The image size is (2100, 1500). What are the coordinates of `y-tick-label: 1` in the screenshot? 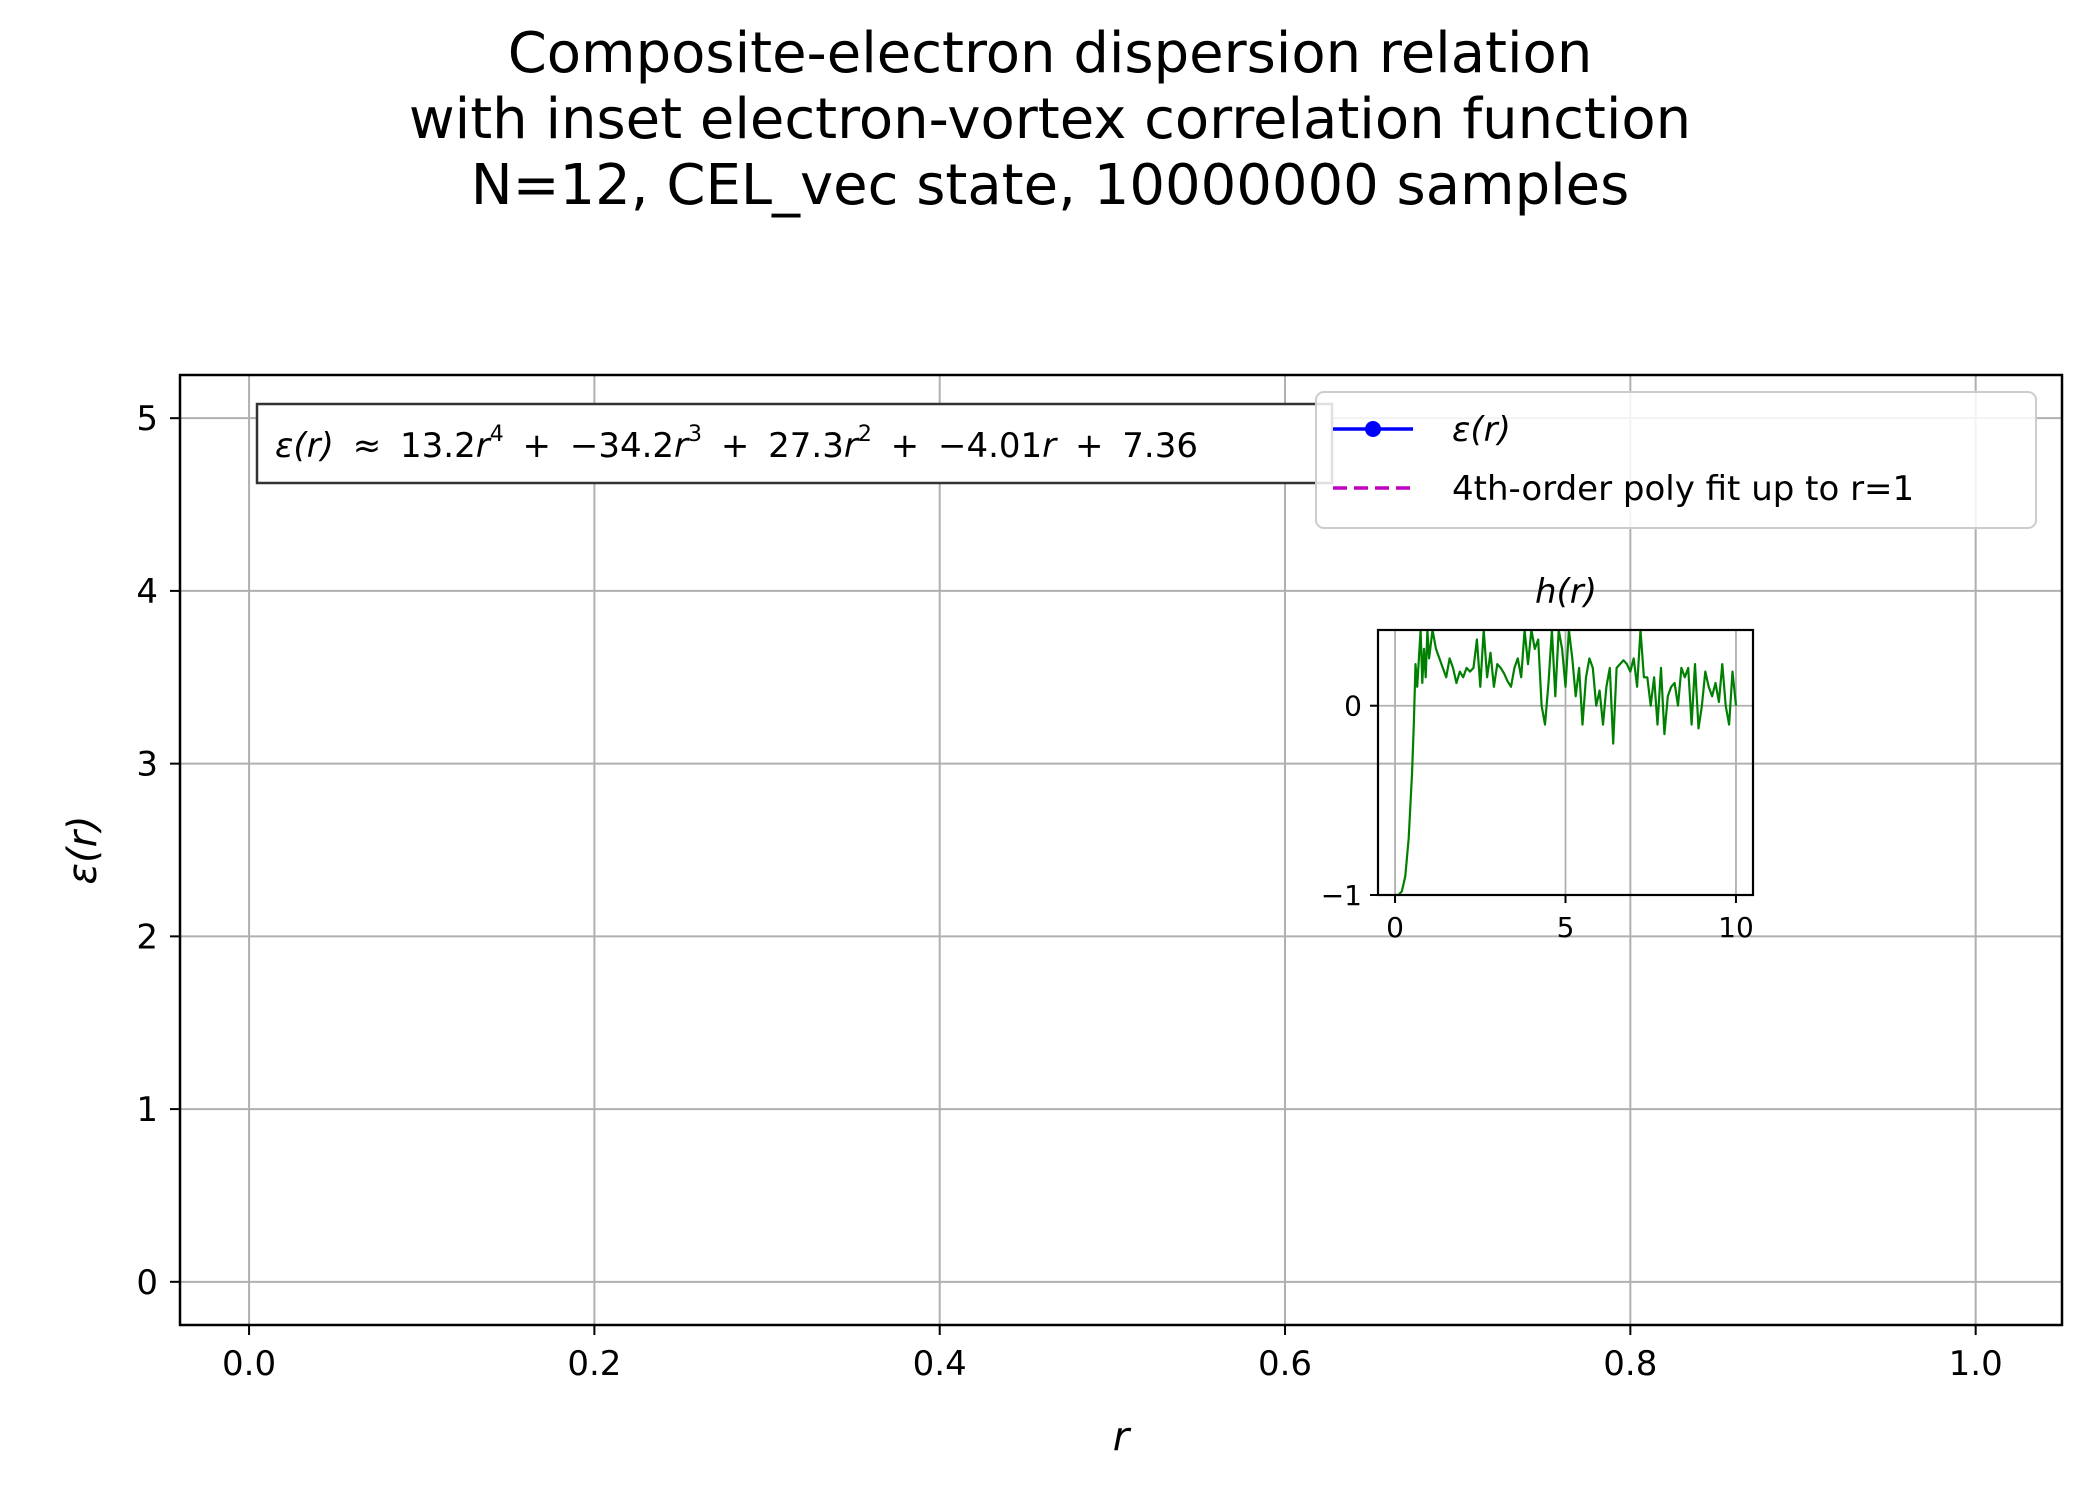 It's located at (147, 1110).